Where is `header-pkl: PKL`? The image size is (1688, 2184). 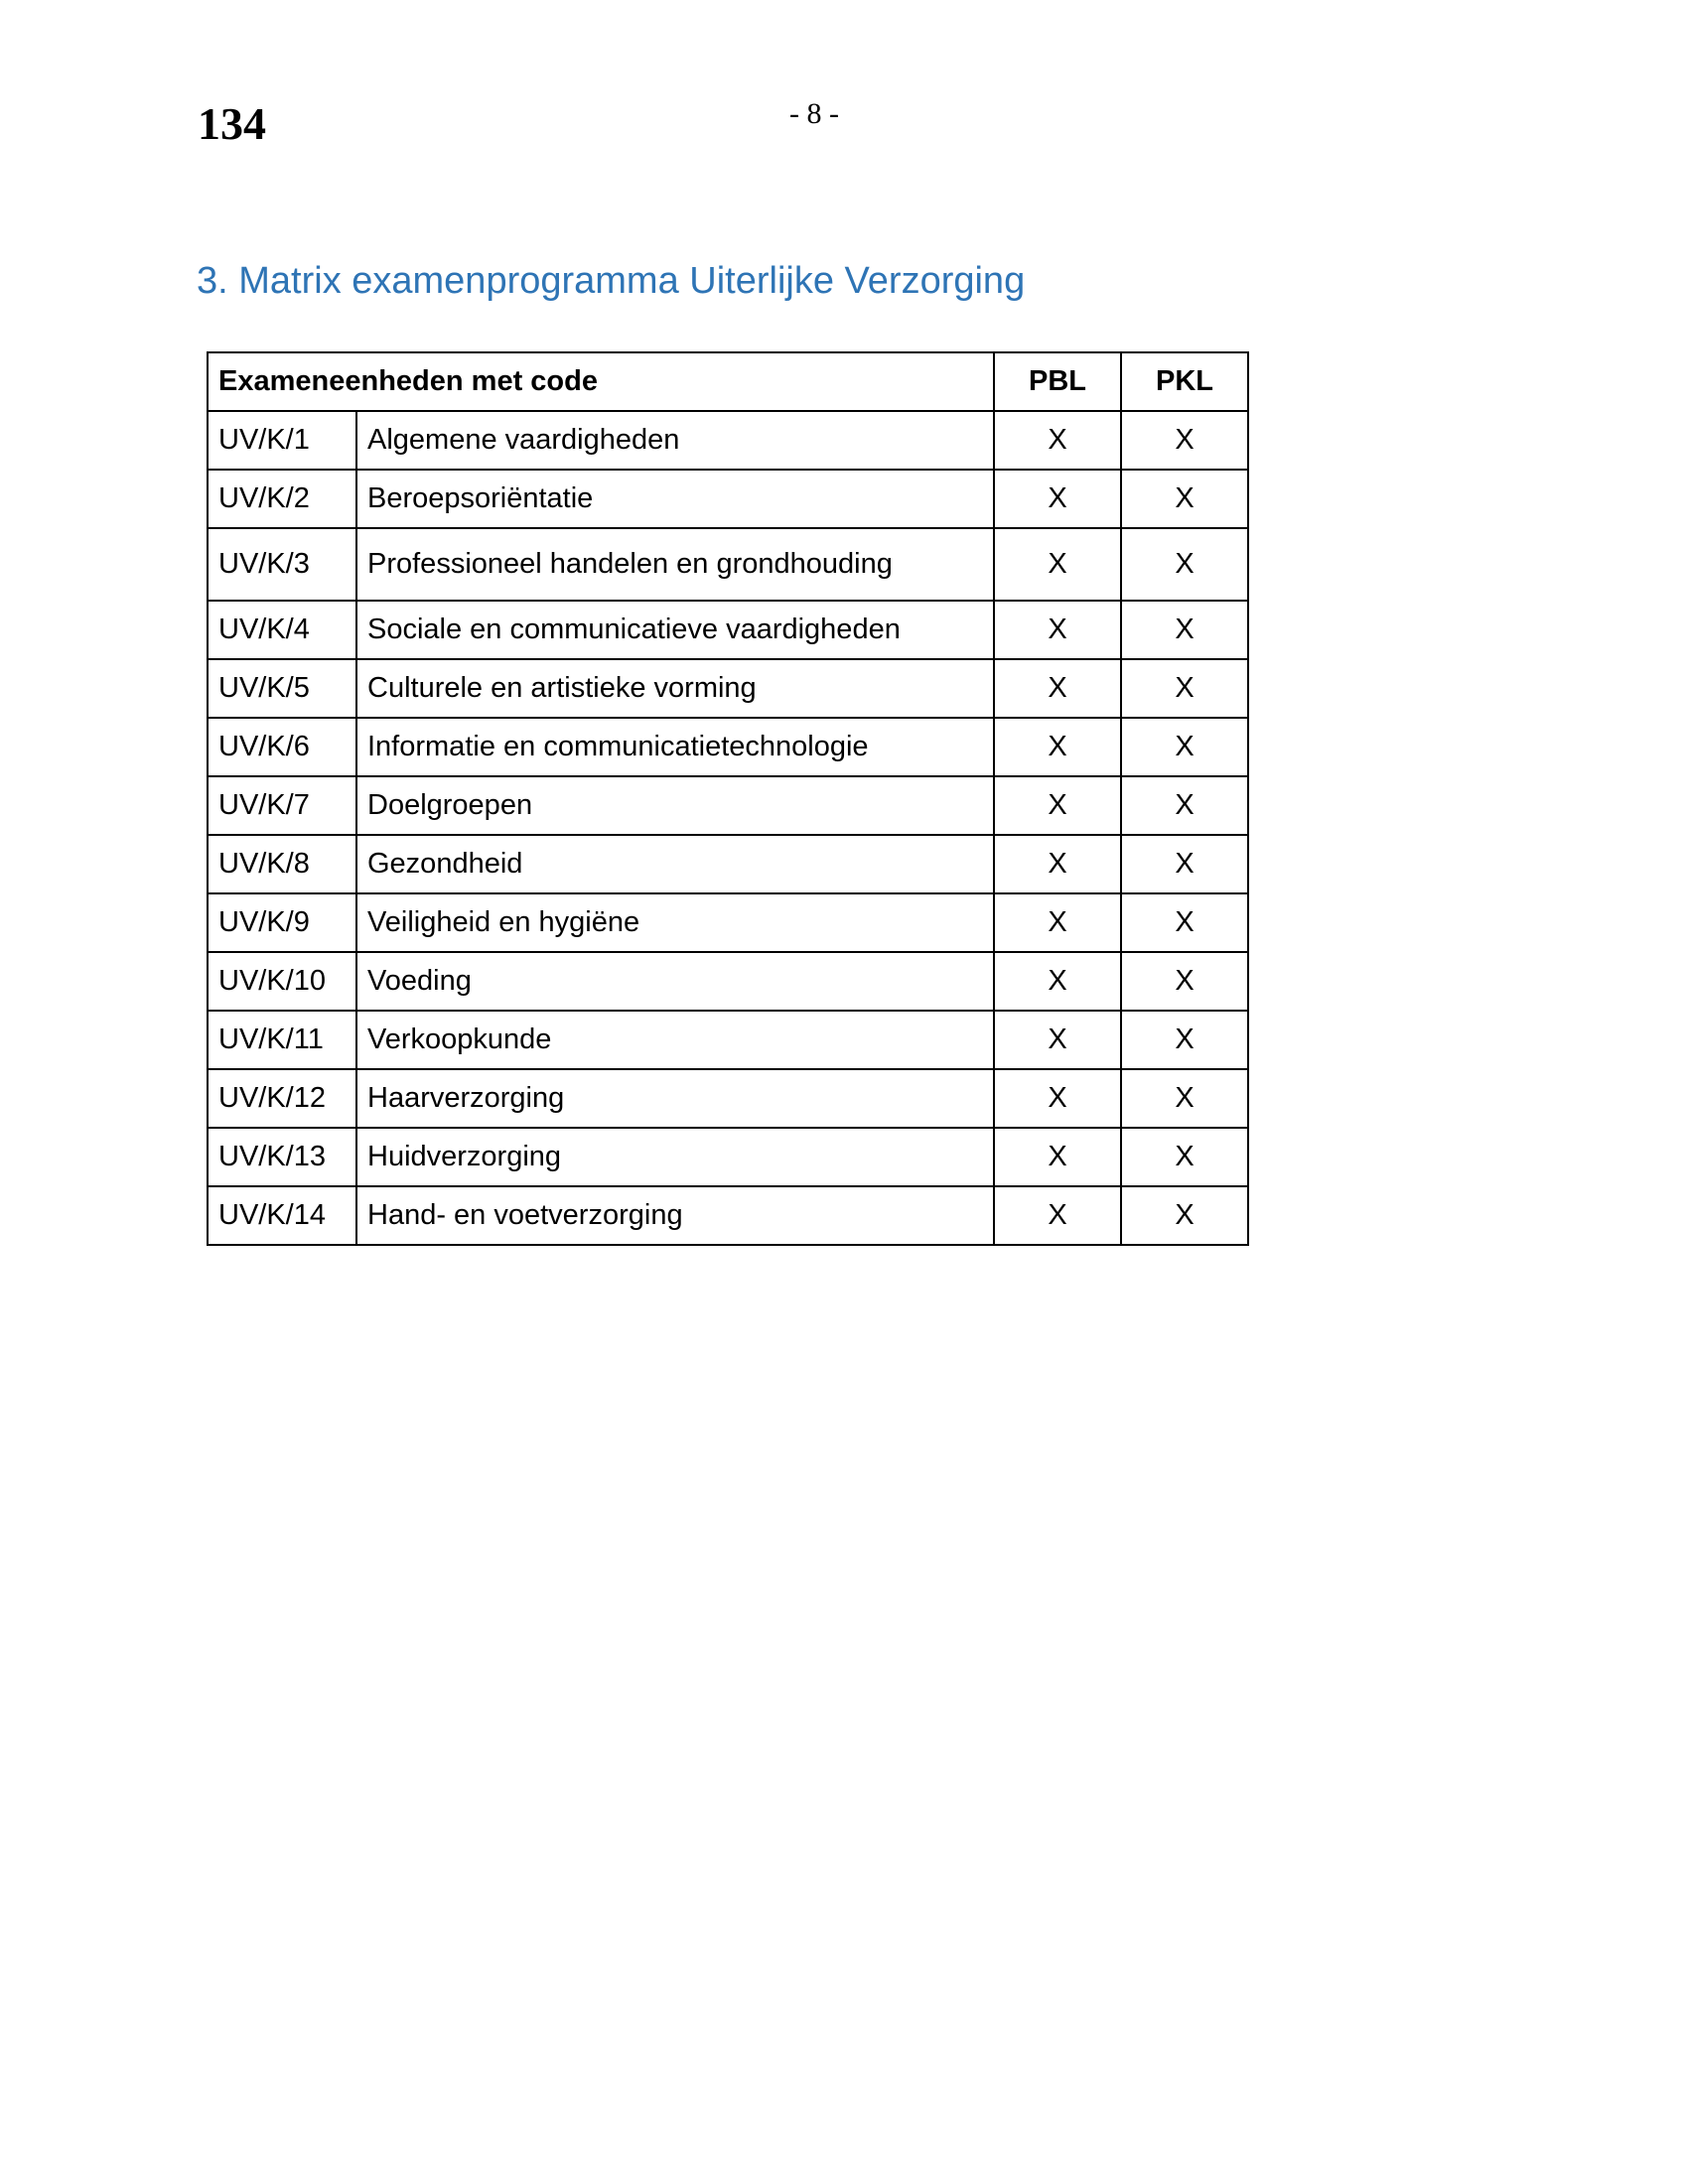
header-pkl: PKL is located at coordinates (1184, 381).